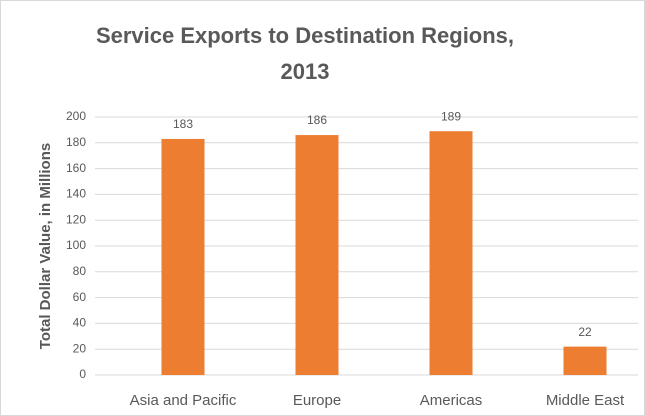 Image resolution: width=645 pixels, height=416 pixels. Describe the element at coordinates (76, 219) in the screenshot. I see `y-tick-label: 120` at that location.